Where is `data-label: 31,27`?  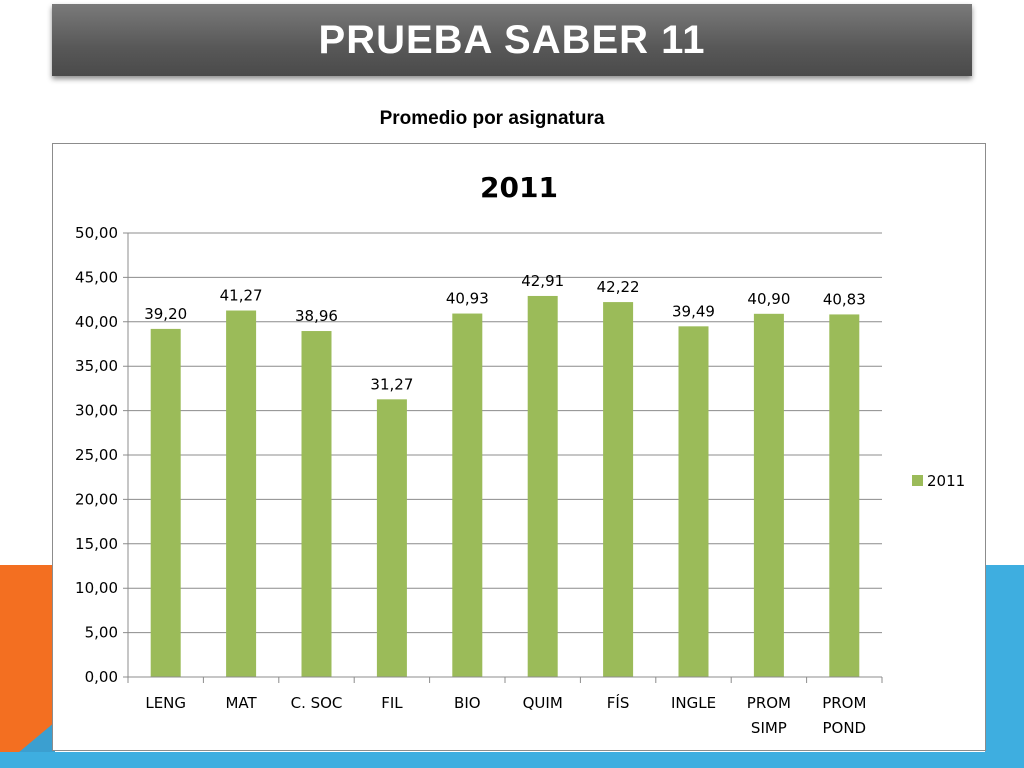 data-label: 31,27 is located at coordinates (391, 384).